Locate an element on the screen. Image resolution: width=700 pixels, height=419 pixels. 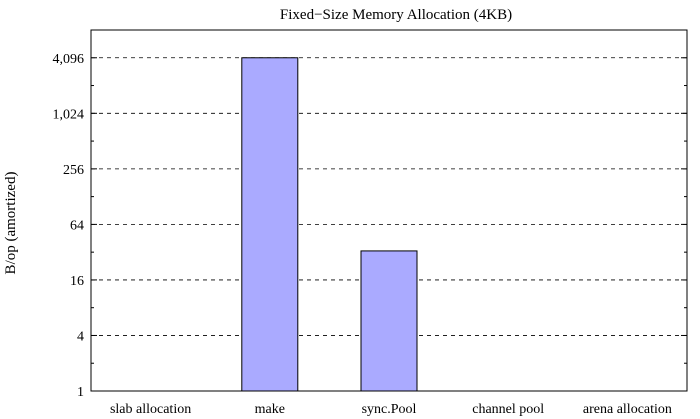
y-tick-label: 16 is located at coordinates (77, 281).